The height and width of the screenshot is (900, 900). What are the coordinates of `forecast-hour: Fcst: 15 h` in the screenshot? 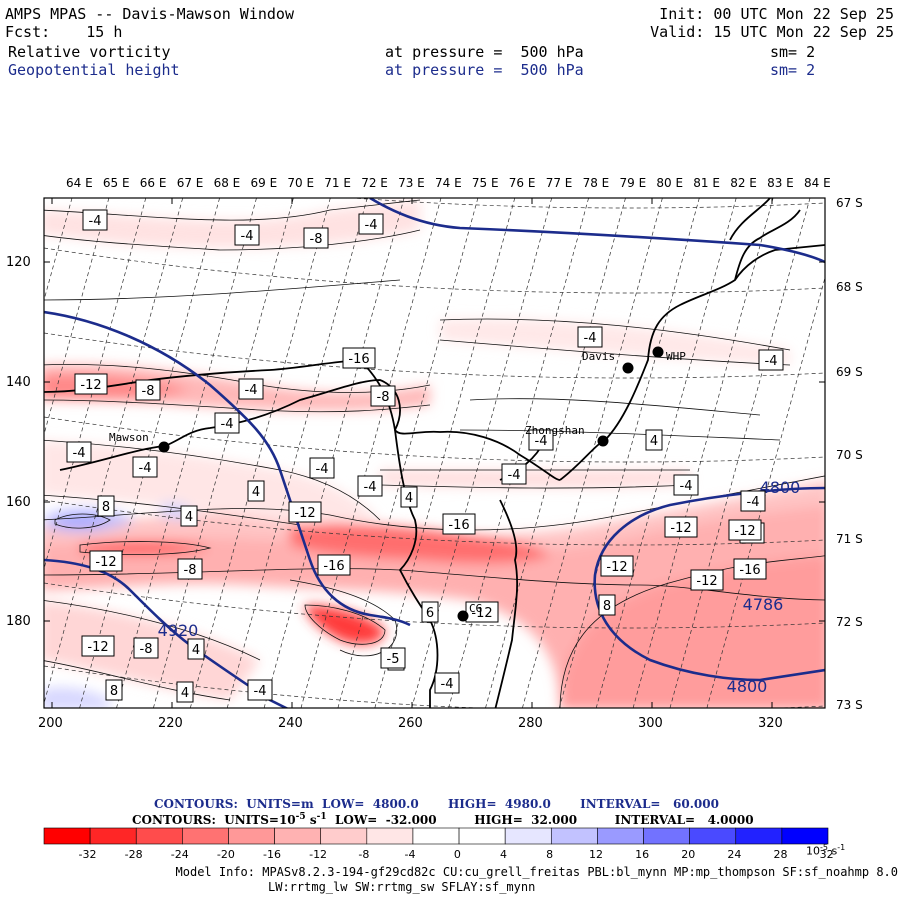 It's located at (63, 32).